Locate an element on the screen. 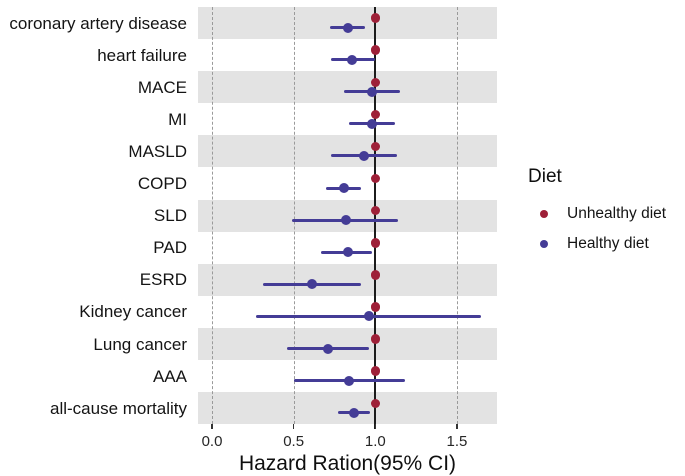  row-label: Kidney cancer is located at coordinates (133, 312).